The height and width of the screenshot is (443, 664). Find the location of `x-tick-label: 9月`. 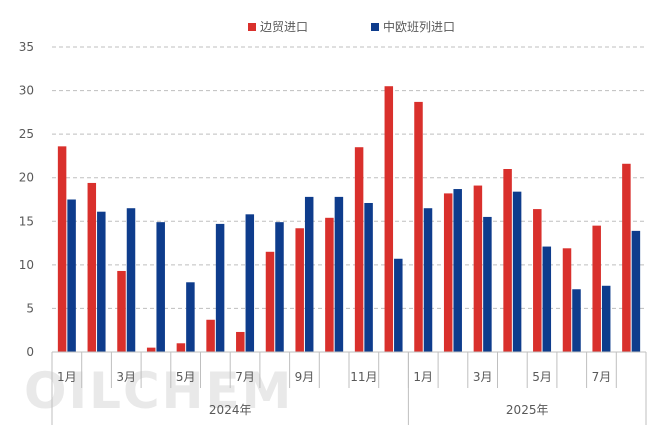

x-tick-label: 9月 is located at coordinates (305, 377).